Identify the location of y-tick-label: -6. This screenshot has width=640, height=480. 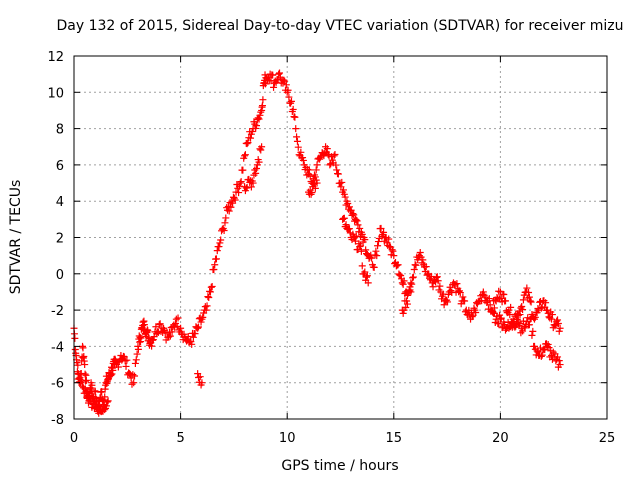
(57, 384).